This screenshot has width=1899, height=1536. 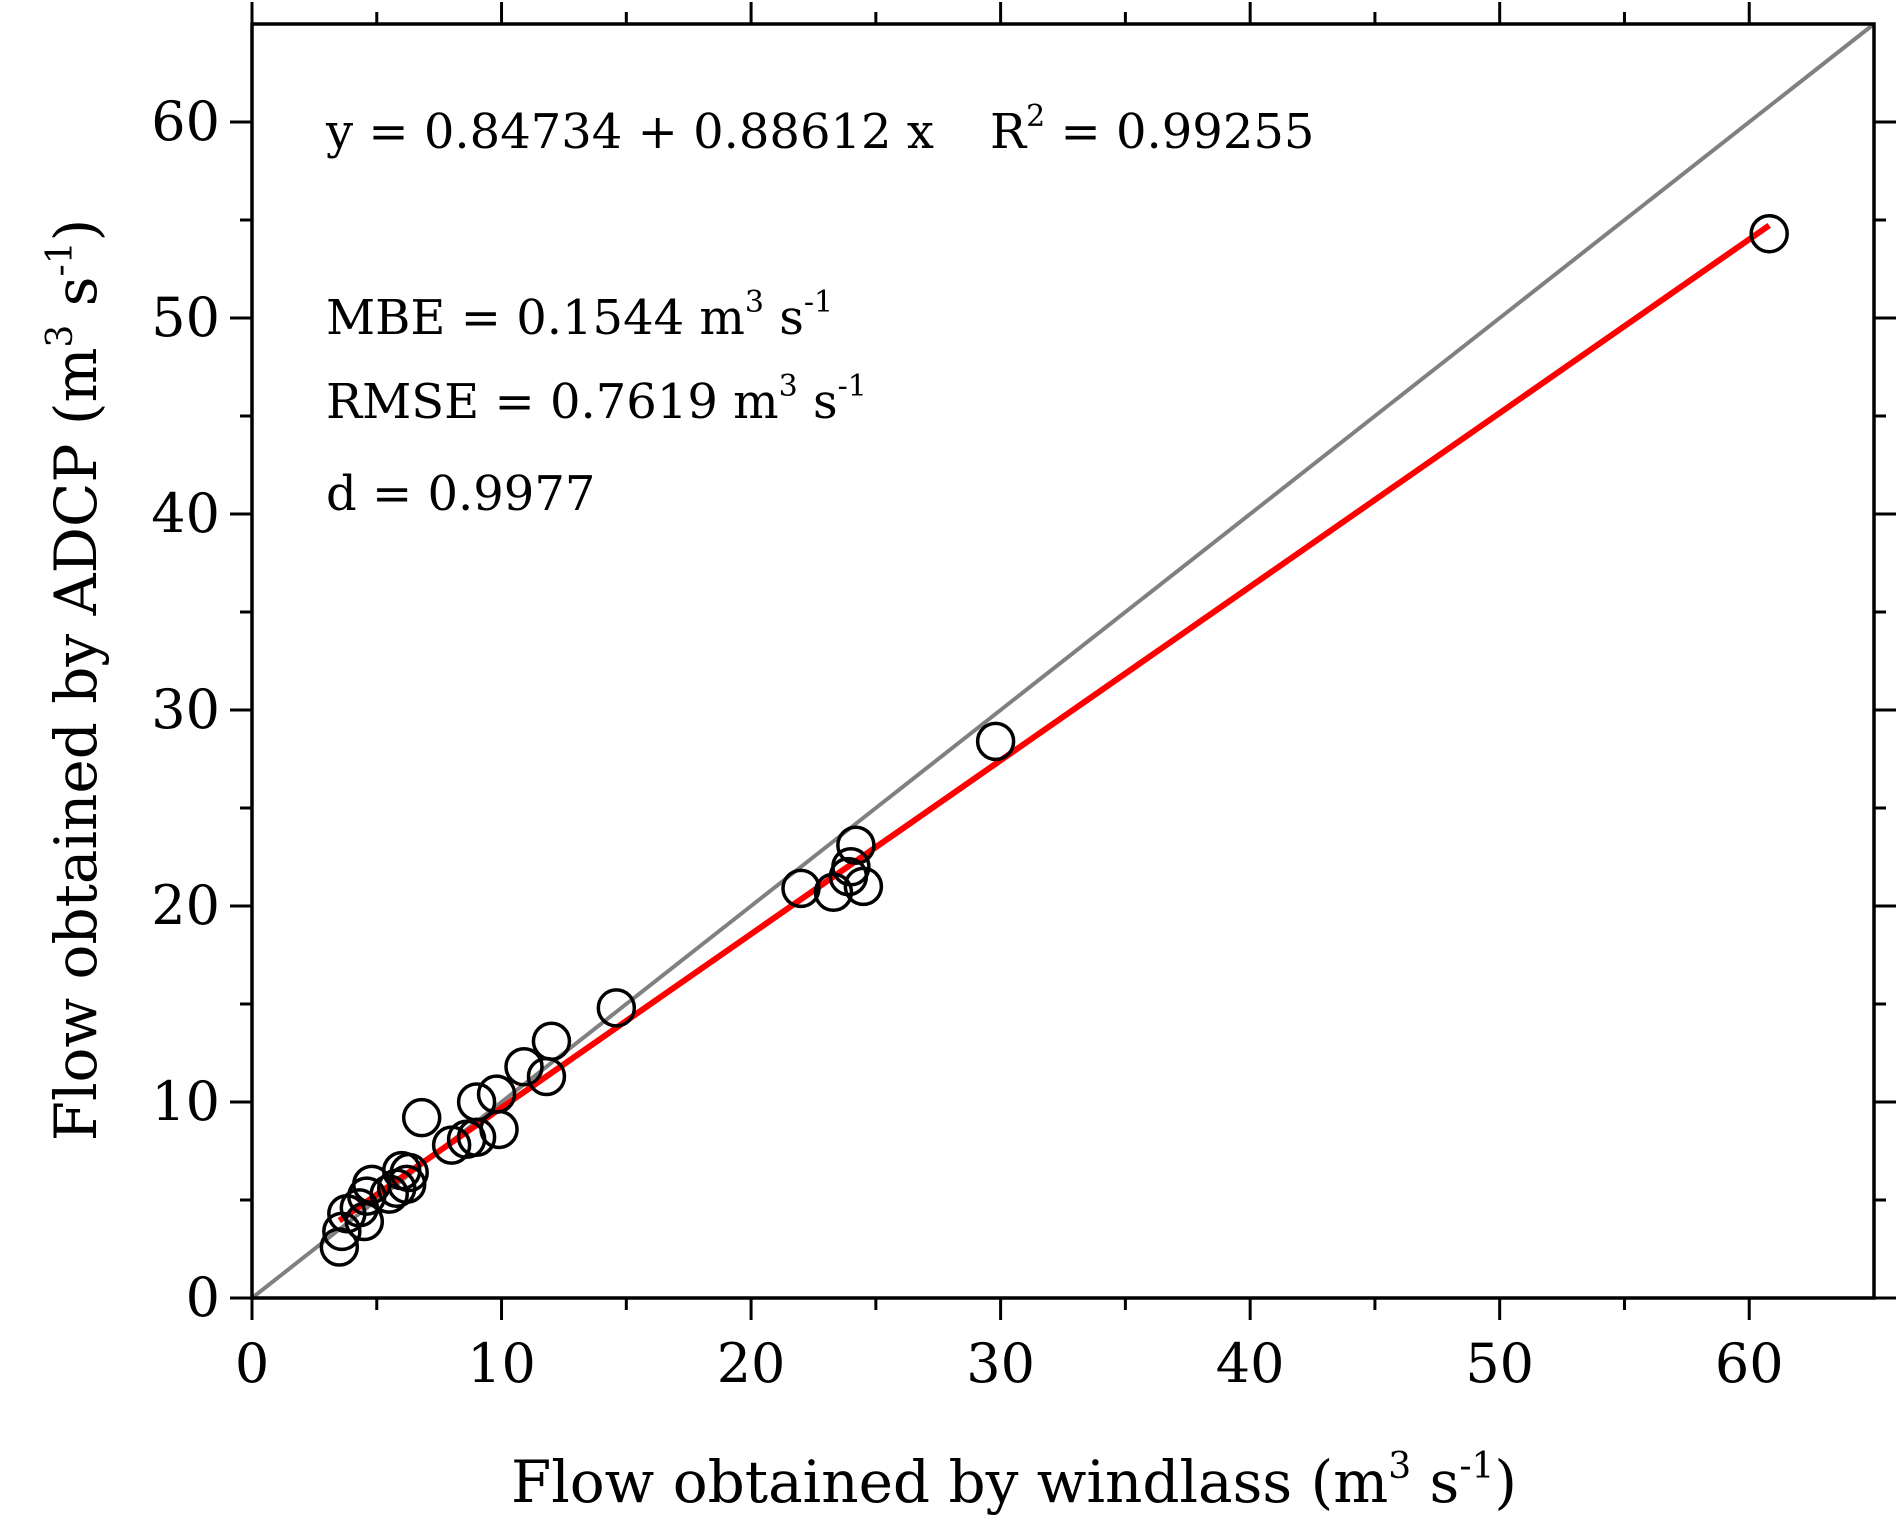 I want to click on mbe-text: MBE = 0.1544 m, so click(x=535, y=318).